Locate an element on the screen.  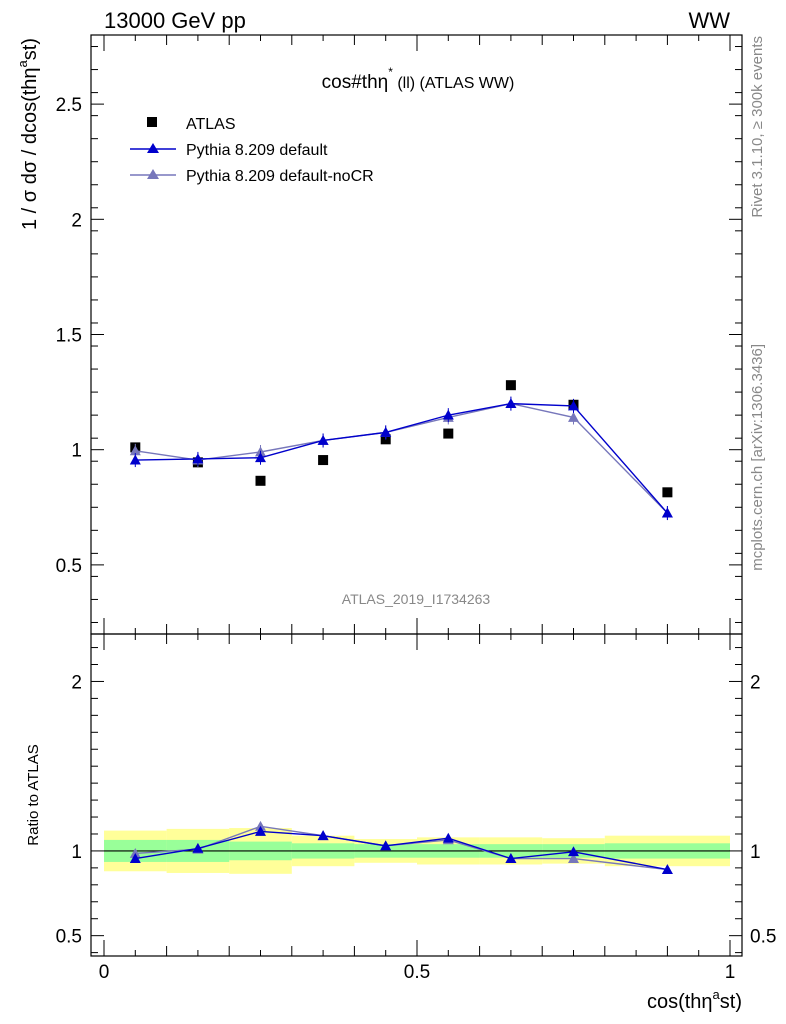
x-axis-label: cos(thηast) is located at coordinates (694, 1000).